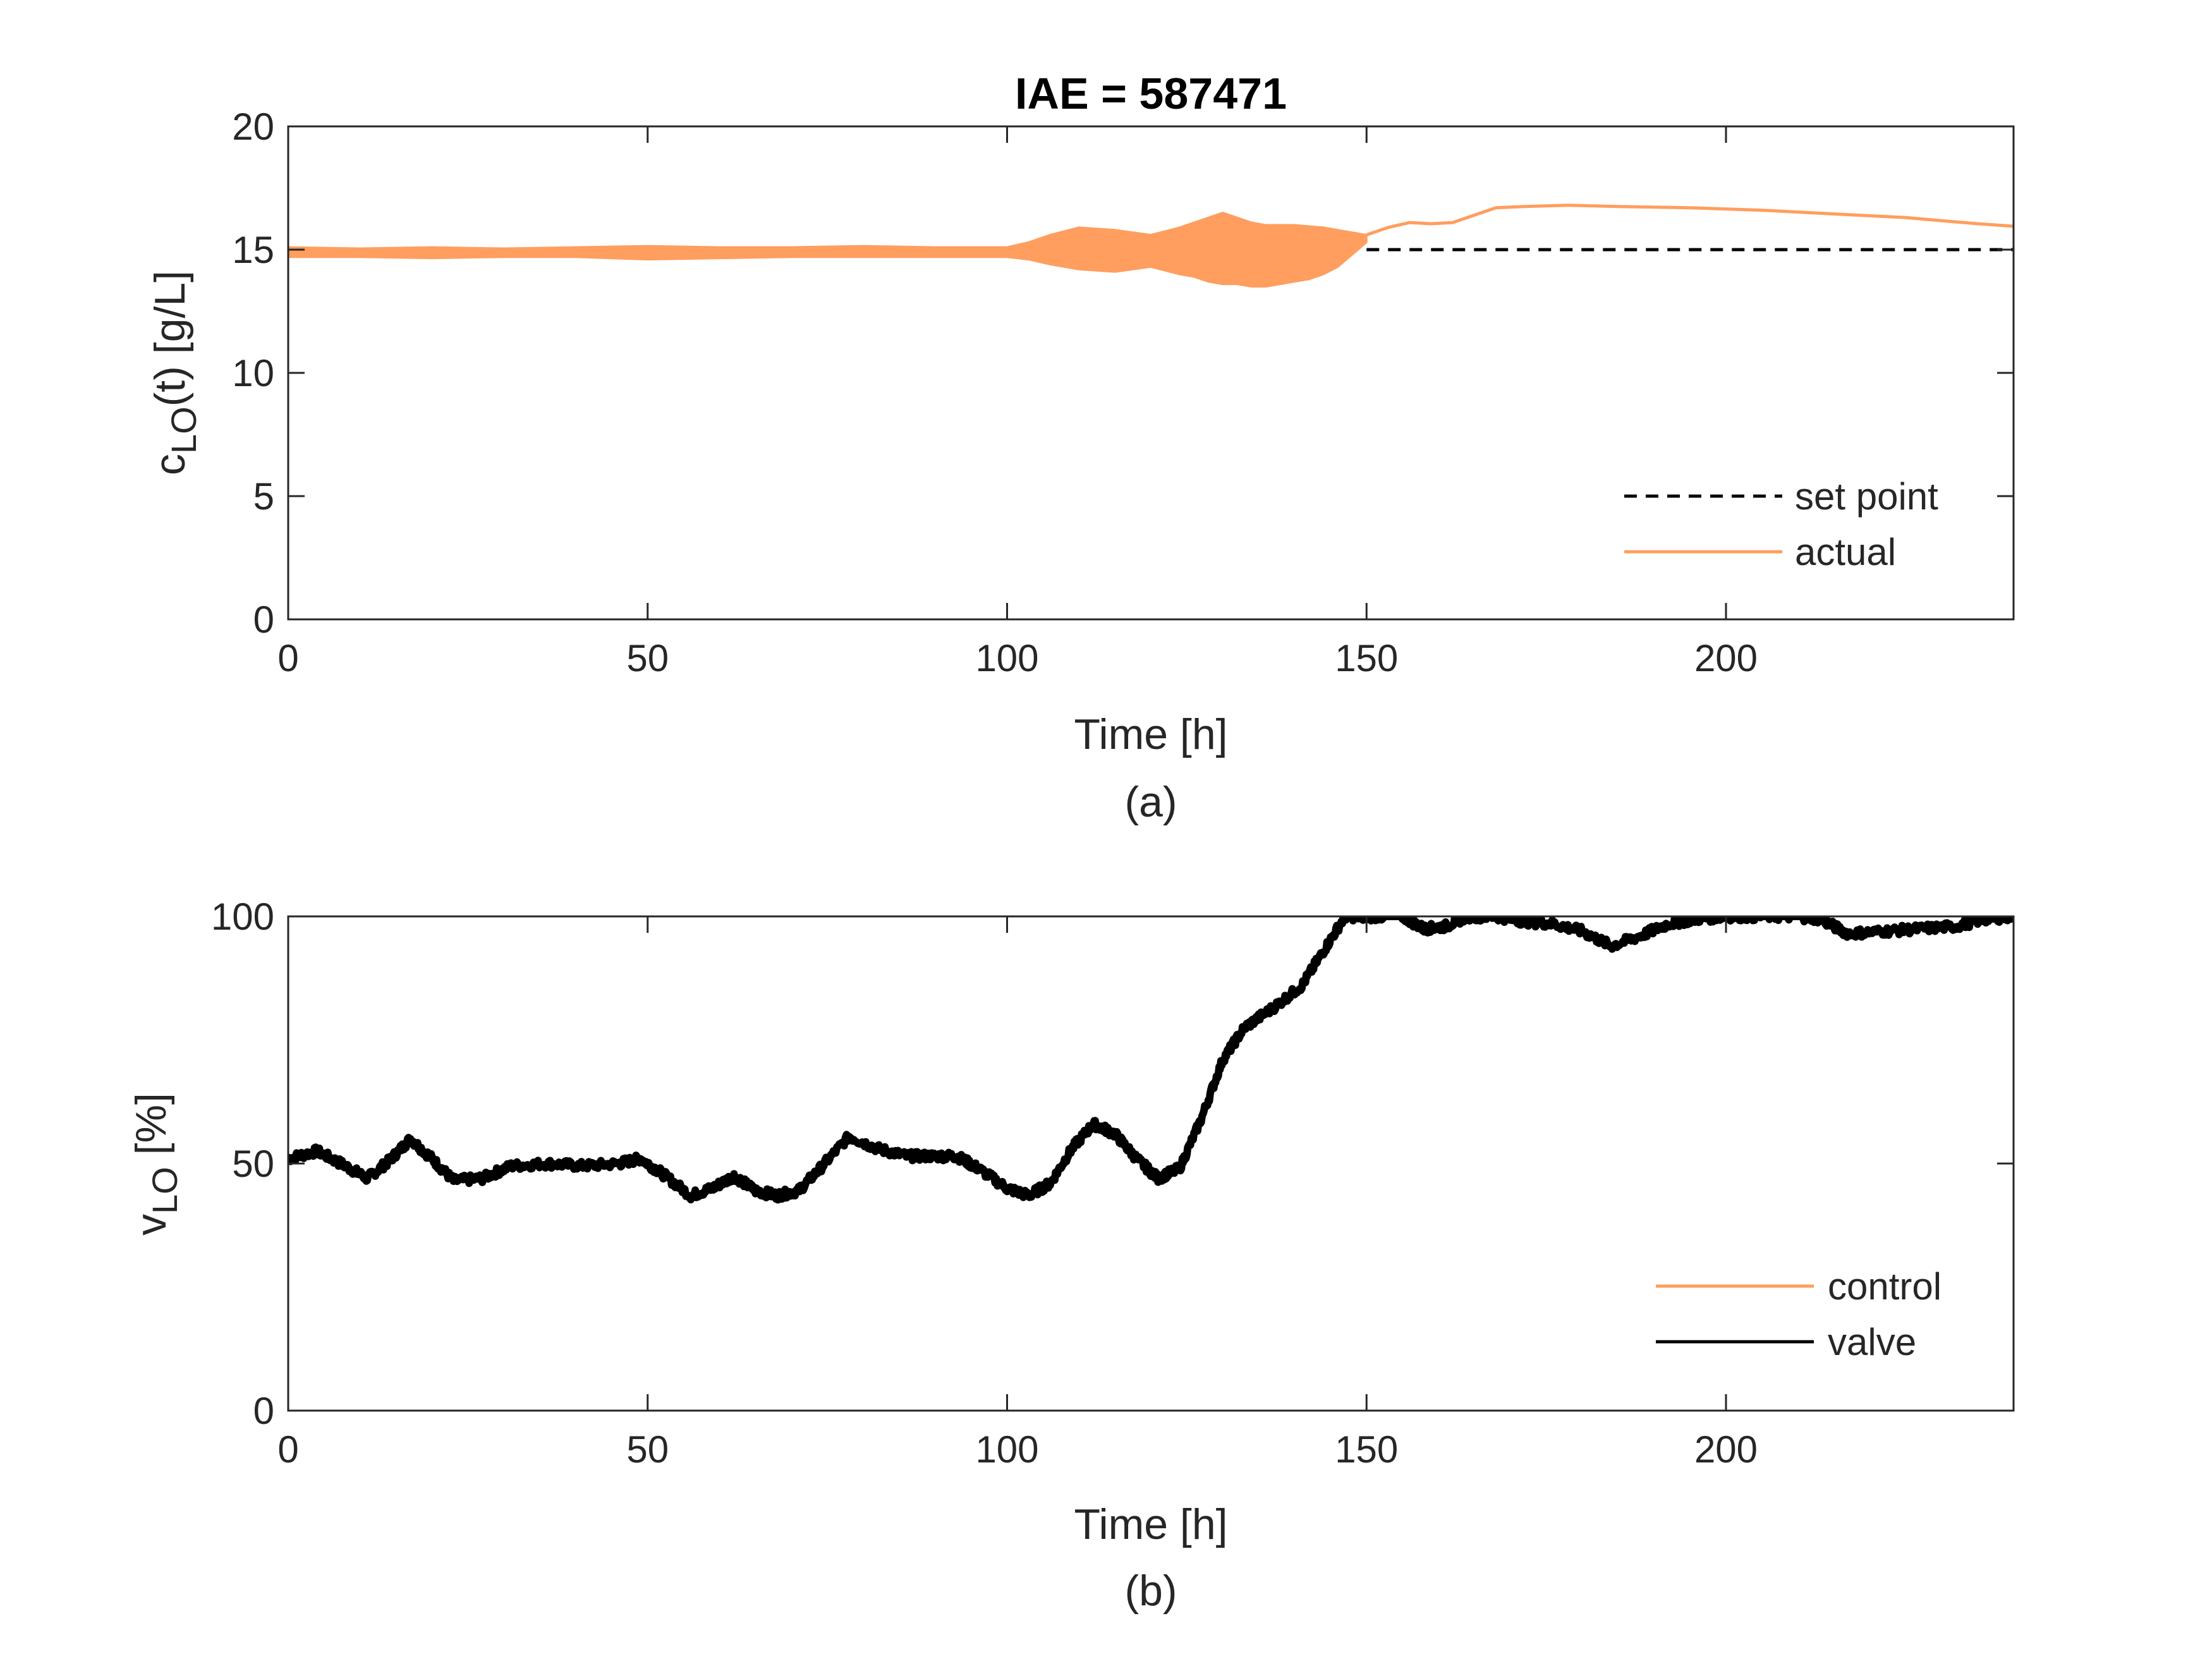  What do you see at coordinates (1150, 1524) in the screenshot?
I see `panel-b-x-axis-label: Time [h]` at bounding box center [1150, 1524].